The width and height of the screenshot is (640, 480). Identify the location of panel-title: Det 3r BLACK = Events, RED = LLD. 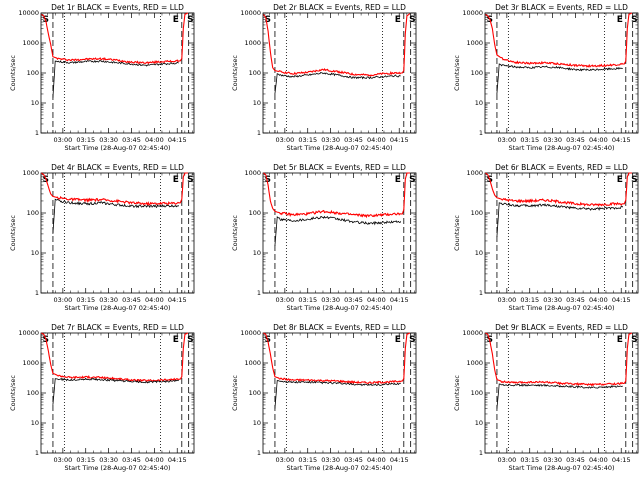
(561, 7).